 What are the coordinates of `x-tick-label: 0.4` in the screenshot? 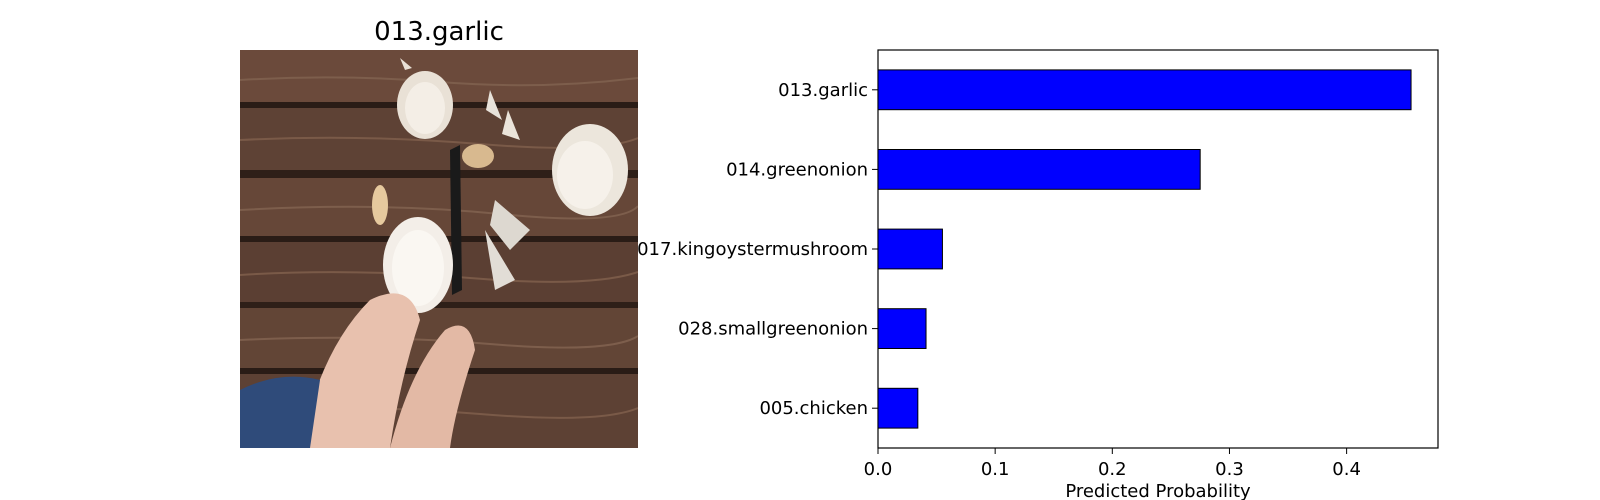 It's located at (1346, 469).